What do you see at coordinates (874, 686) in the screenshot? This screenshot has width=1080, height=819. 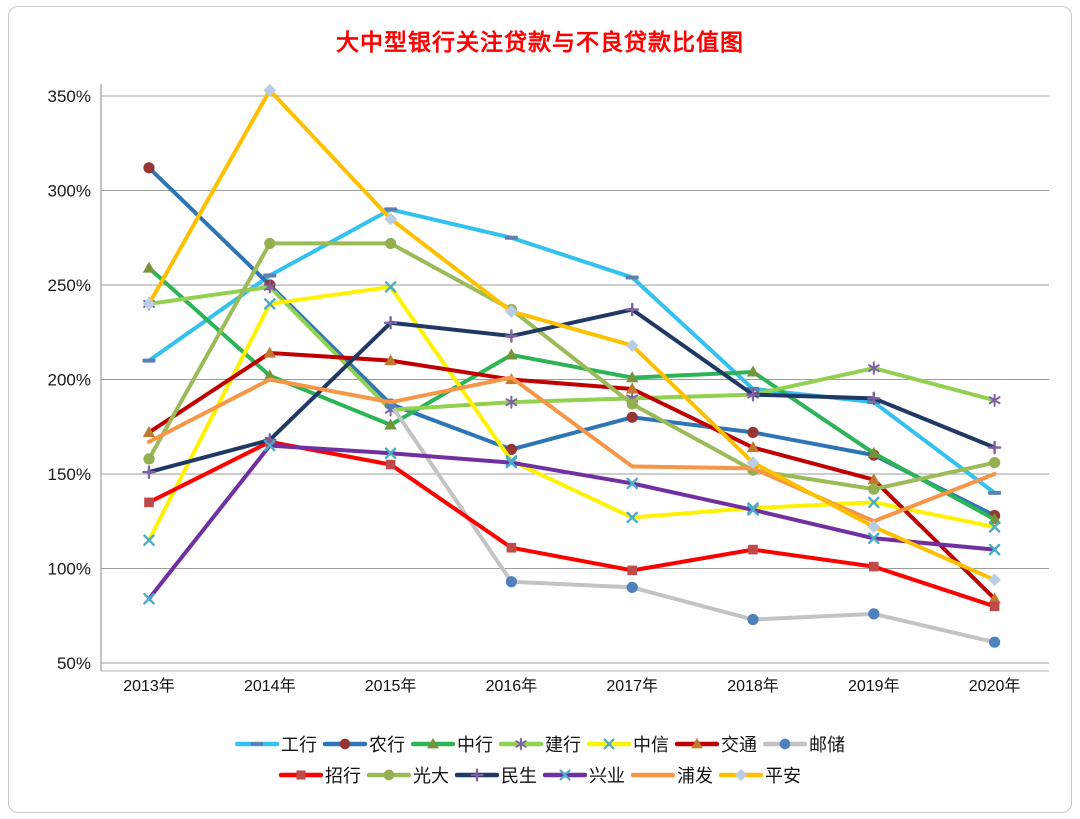 I see `x-axis-tick-label: 2019年` at bounding box center [874, 686].